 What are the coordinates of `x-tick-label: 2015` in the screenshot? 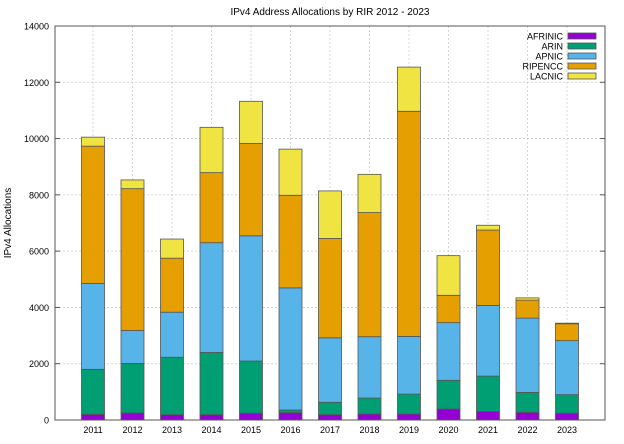 It's located at (251, 430).